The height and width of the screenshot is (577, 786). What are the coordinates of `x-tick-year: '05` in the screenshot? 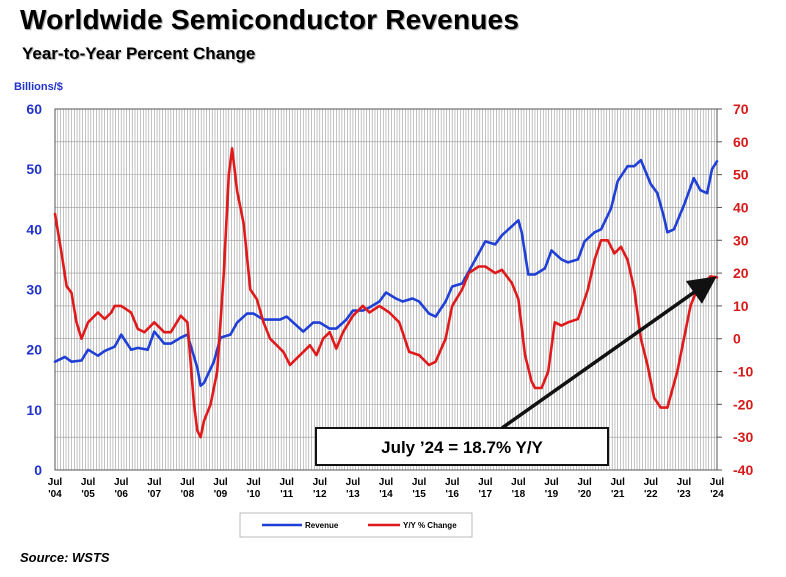 It's located at (88, 494).